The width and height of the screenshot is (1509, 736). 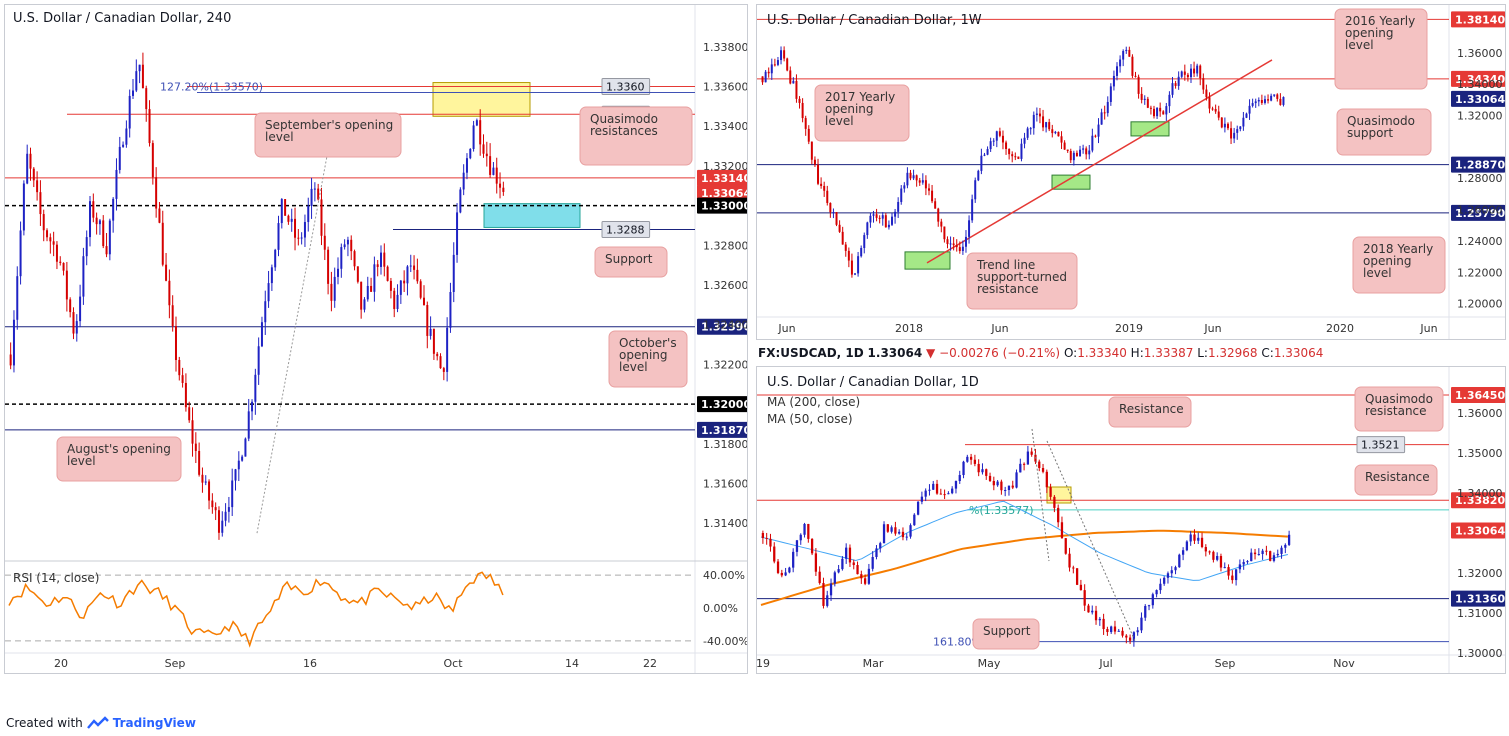 What do you see at coordinates (1399, 409) in the screenshot?
I see `d1-annotation-quasimodo` at bounding box center [1399, 409].